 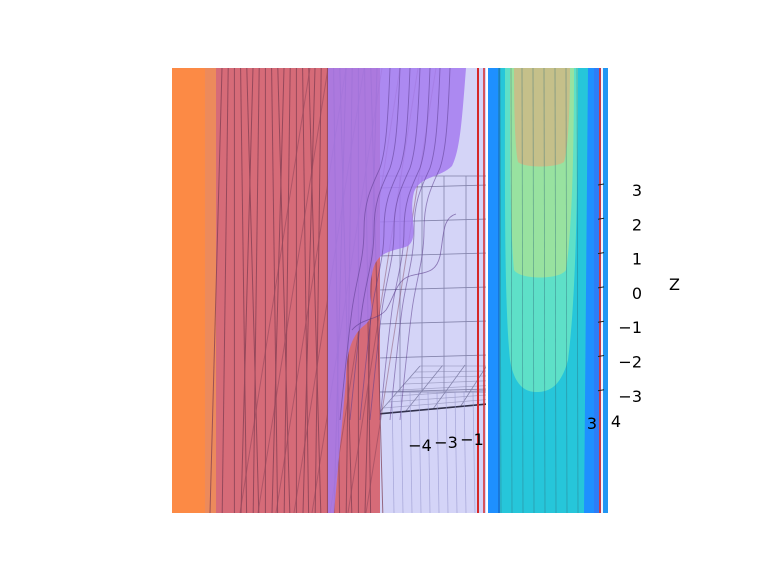 What do you see at coordinates (542, 117) in the screenshot?
I see `contour-level` at bounding box center [542, 117].